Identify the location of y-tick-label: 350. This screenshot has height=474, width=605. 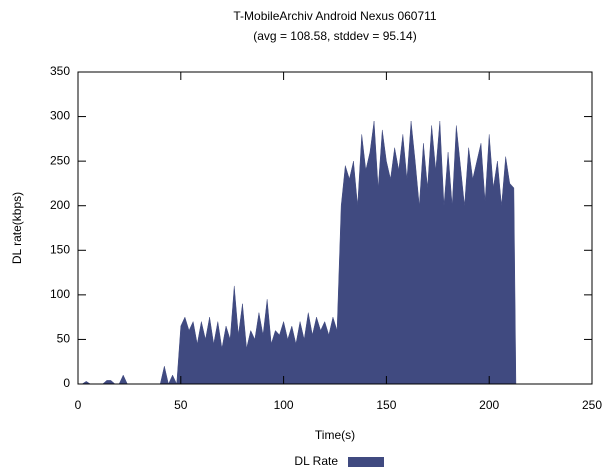
(60, 71).